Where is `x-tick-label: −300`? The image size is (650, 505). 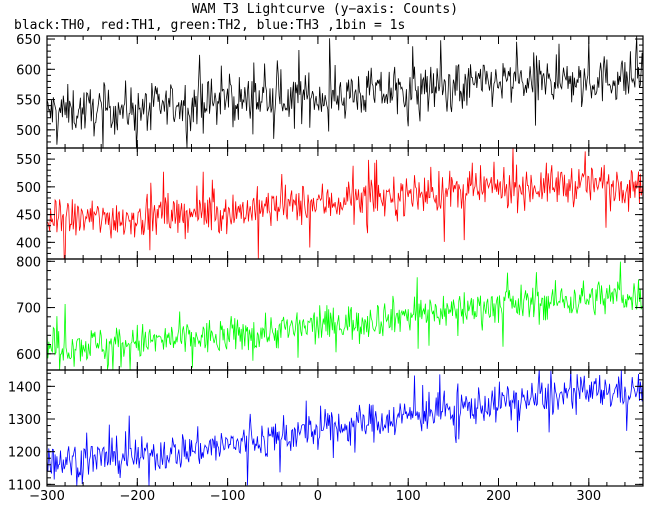
x-tick-label: −300 is located at coordinates (47, 496).